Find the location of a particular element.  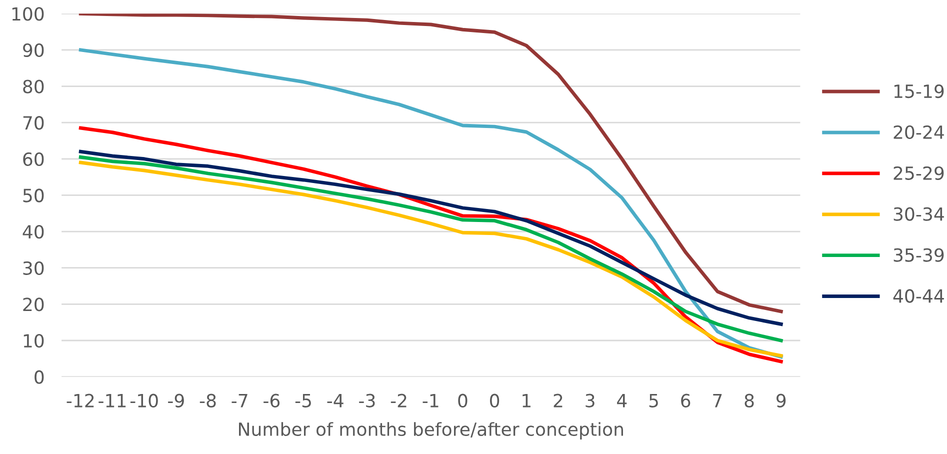

x-tick-label: 2 is located at coordinates (558, 401).